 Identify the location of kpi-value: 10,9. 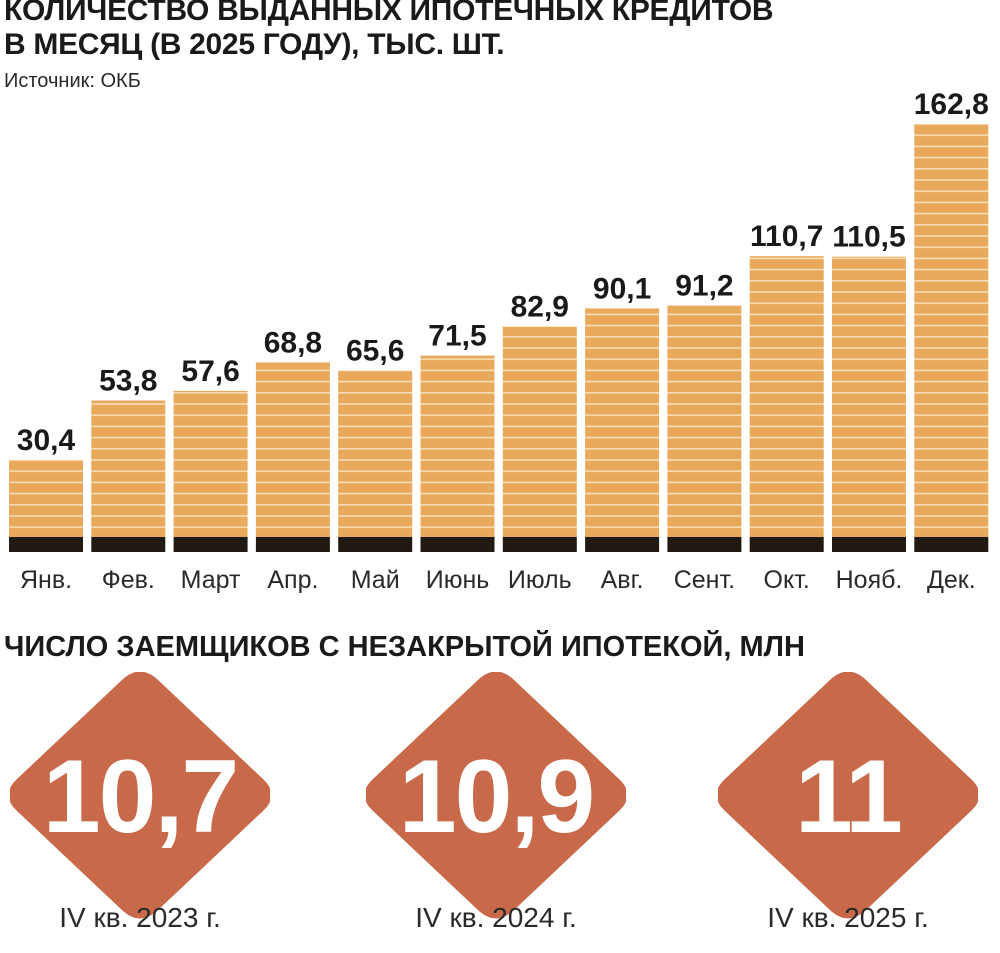
(496, 796).